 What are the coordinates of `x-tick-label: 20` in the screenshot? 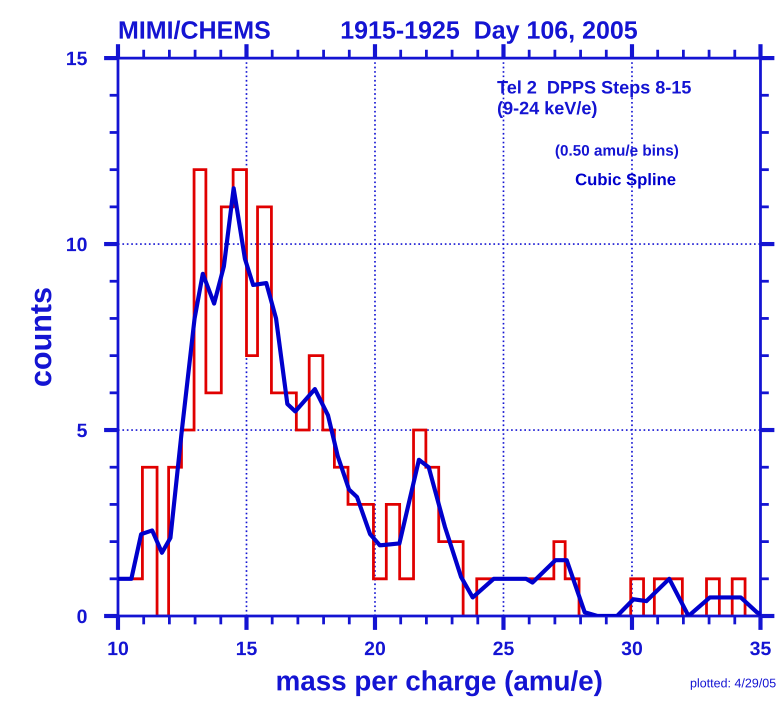 It's located at (375, 649).